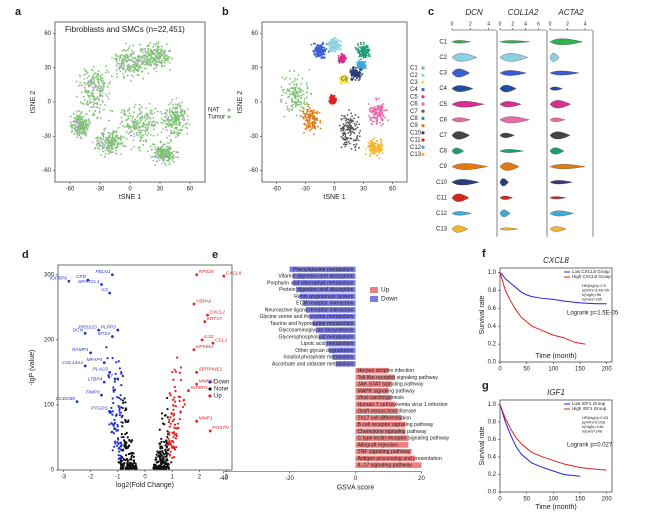 The width and height of the screenshot is (650, 513). Describe the element at coordinates (400, 459) in the screenshot. I see `bar-label: Antigen processing and presentation` at that location.